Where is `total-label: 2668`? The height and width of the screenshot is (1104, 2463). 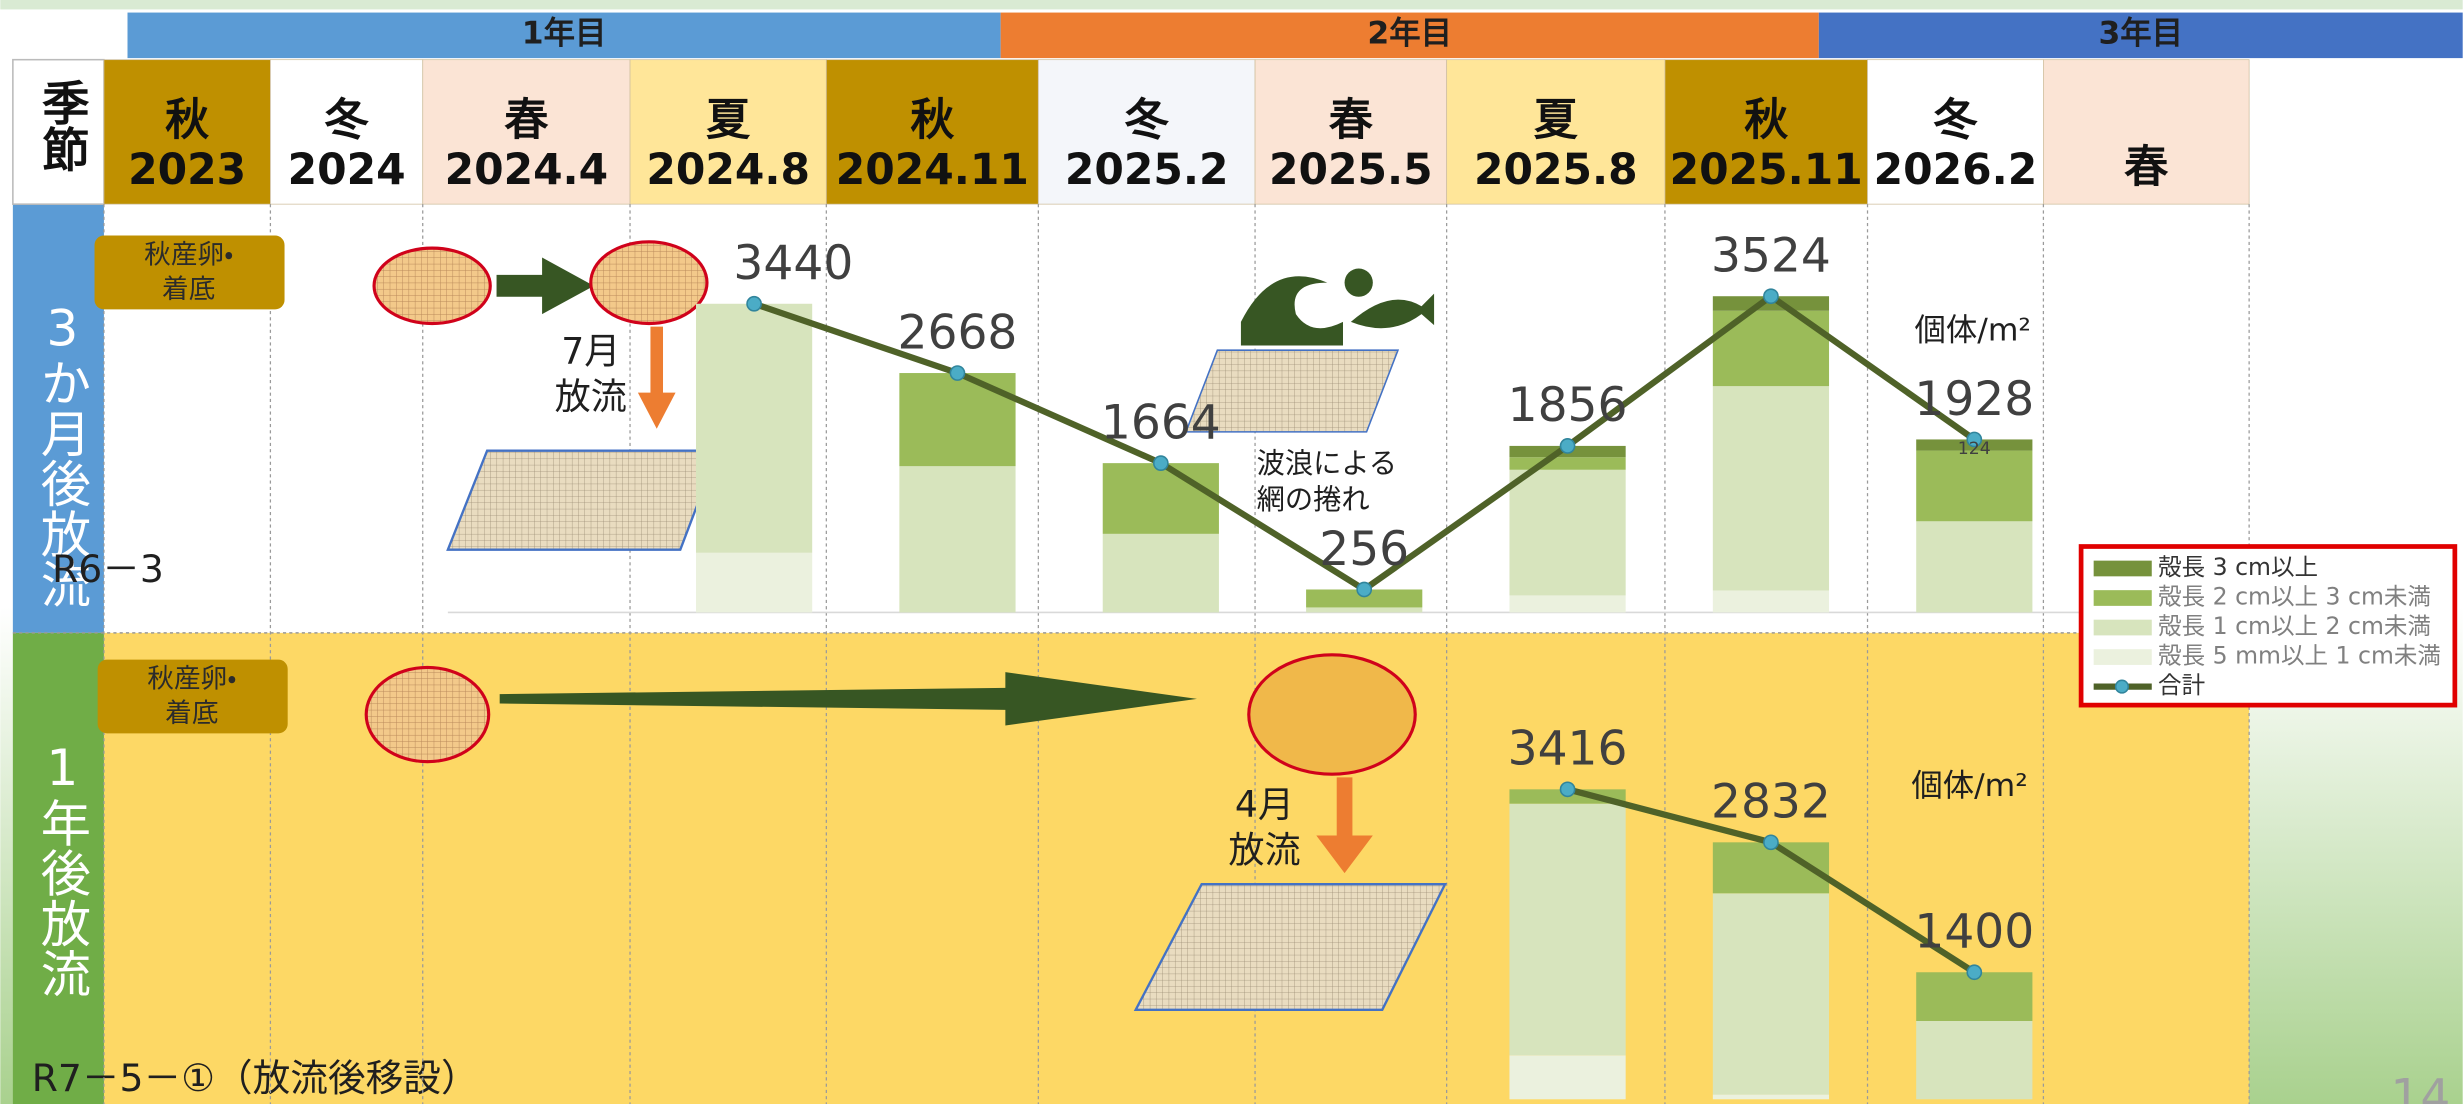 total-label: 2668 is located at coordinates (958, 332).